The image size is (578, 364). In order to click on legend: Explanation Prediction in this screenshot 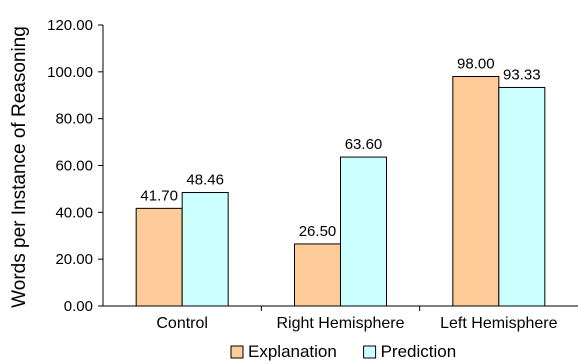, I will do `click(343, 351)`.